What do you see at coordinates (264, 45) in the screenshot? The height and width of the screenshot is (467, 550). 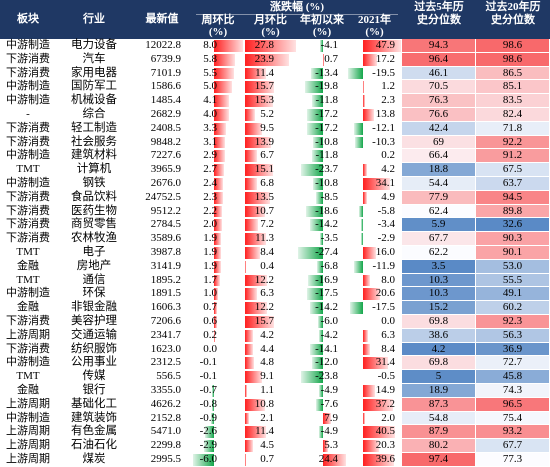 I see `month-change-value: 27.8` at bounding box center [264, 45].